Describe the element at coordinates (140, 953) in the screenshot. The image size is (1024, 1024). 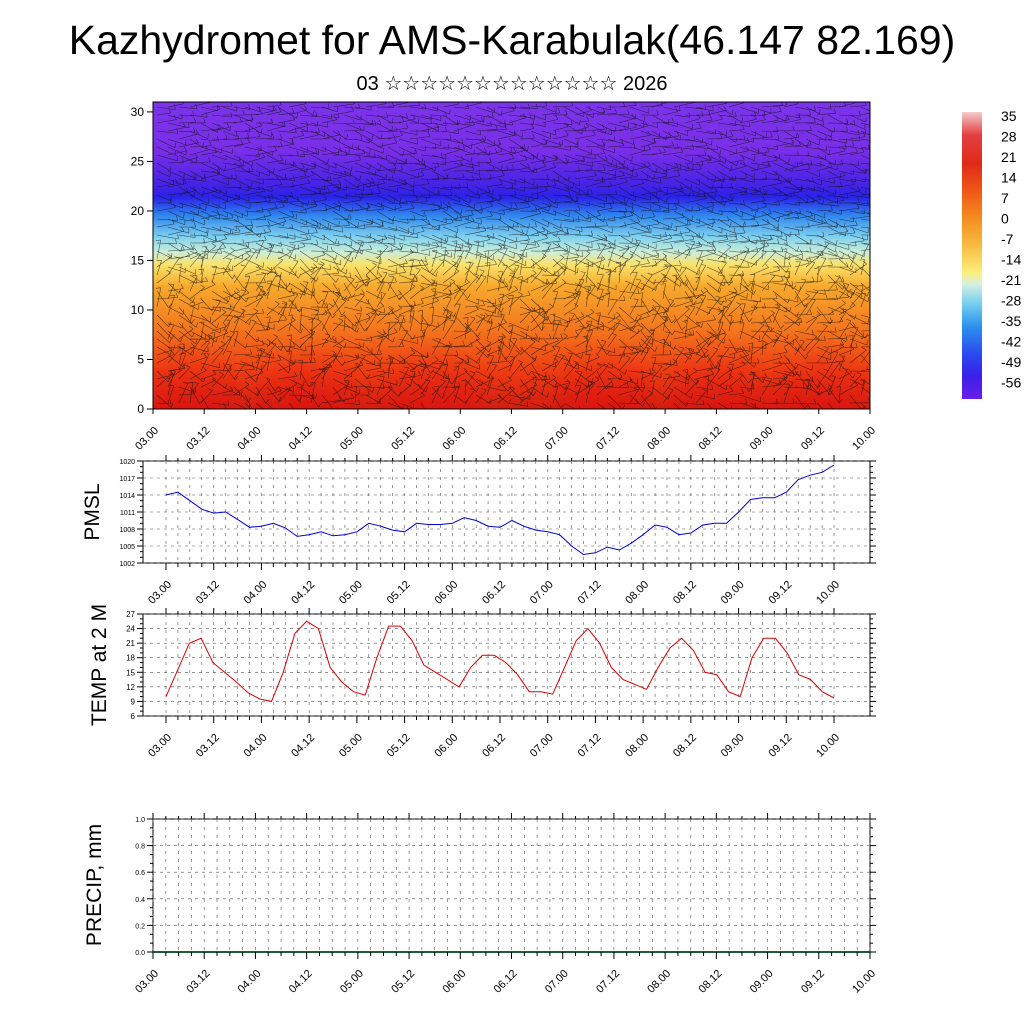
I see `y-tick-label: 0.0` at that location.